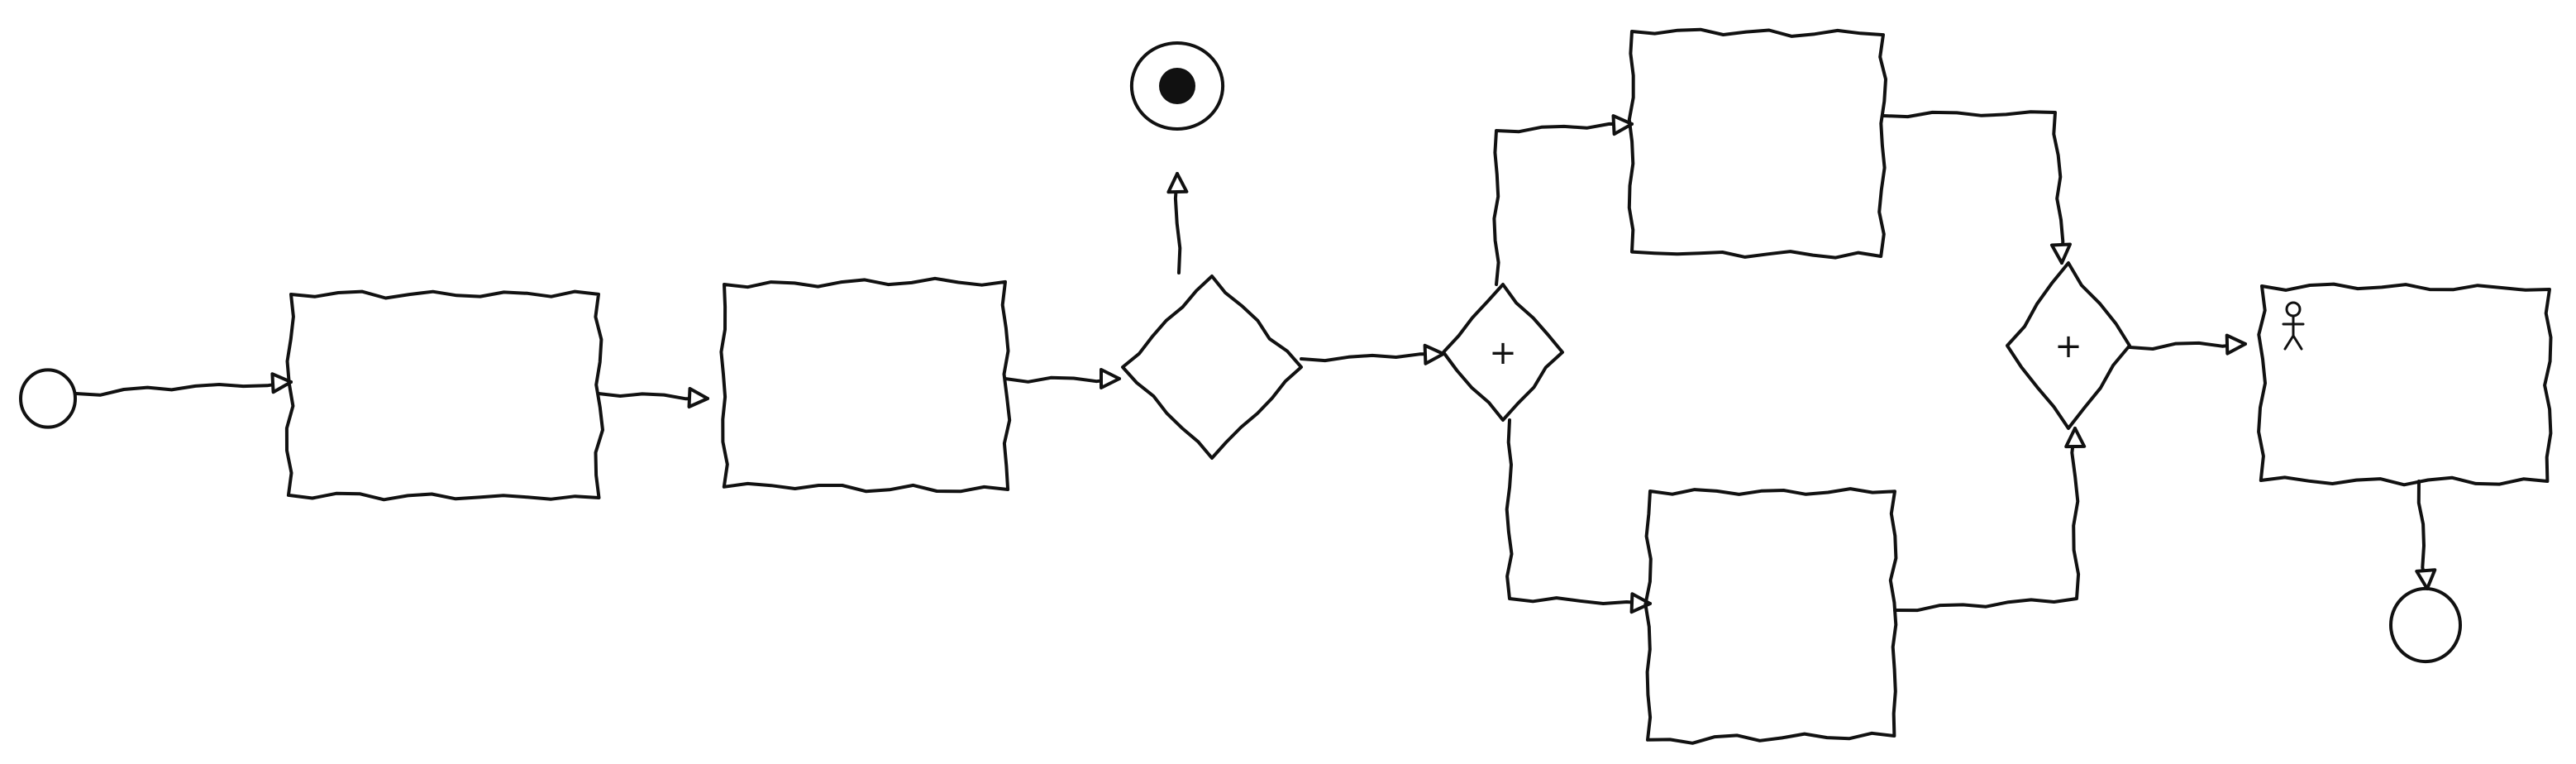 The image size is (2576, 764). Describe the element at coordinates (1990, 520) in the screenshot. I see `flow-task-lower-to-parallel-join-gateway` at that location.